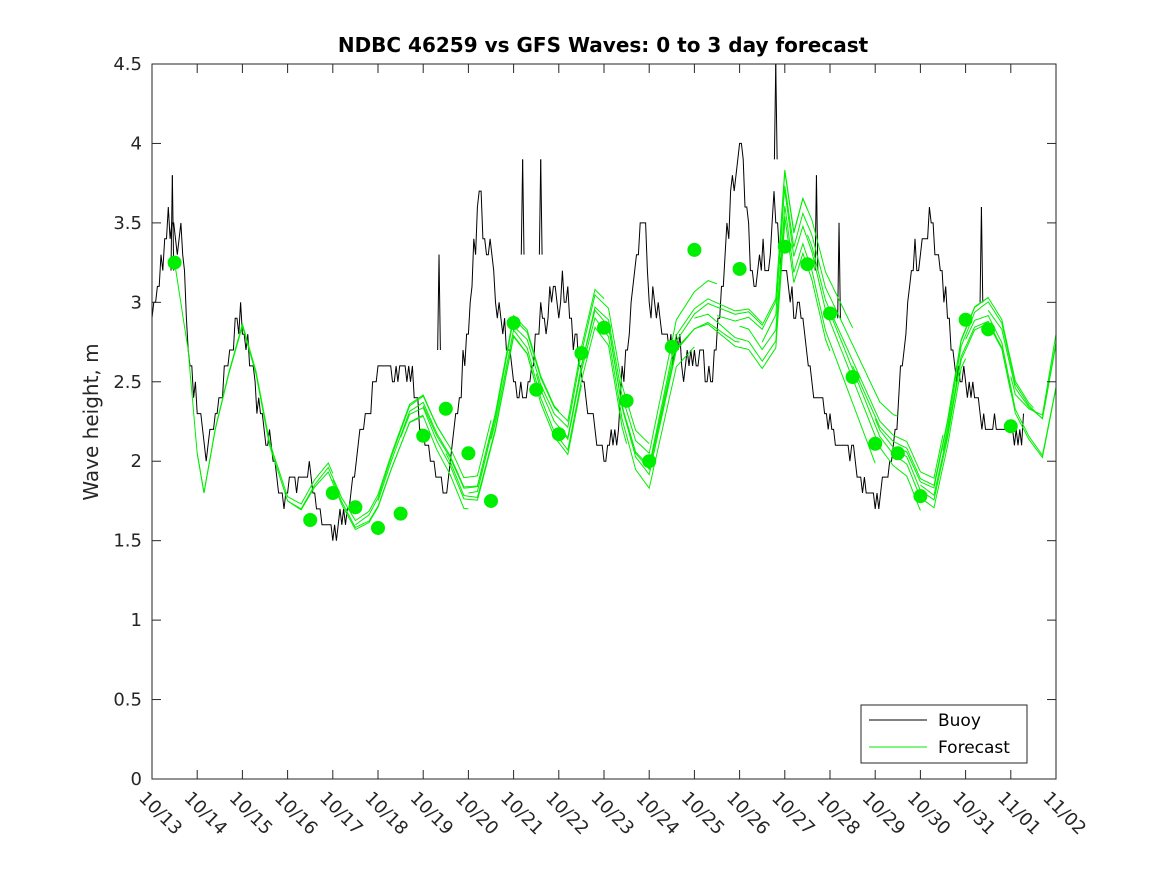  What do you see at coordinates (136, 143) in the screenshot?
I see `y-tick-label-8: 4` at bounding box center [136, 143].